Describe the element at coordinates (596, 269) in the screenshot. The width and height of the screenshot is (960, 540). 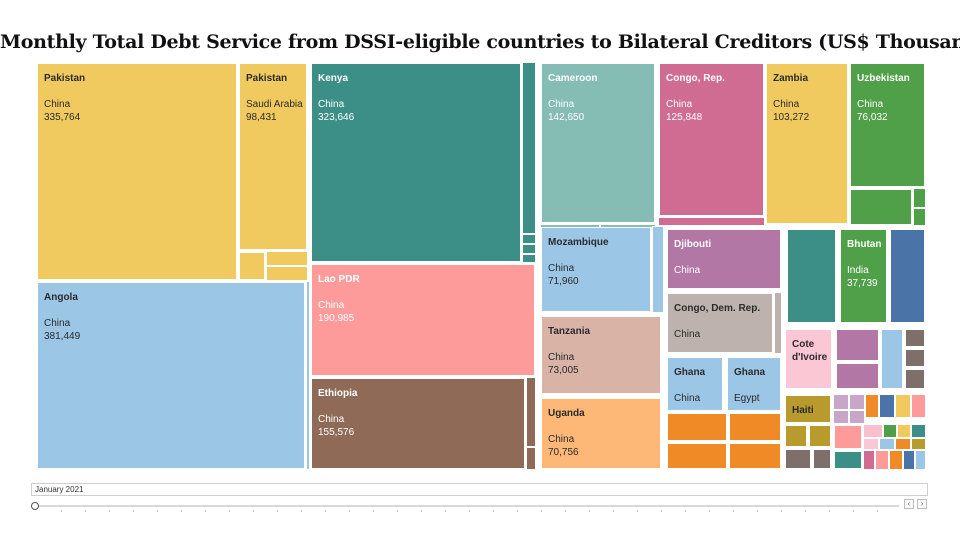
I see `treemap-tile: Mozambique China 71,960` at that location.